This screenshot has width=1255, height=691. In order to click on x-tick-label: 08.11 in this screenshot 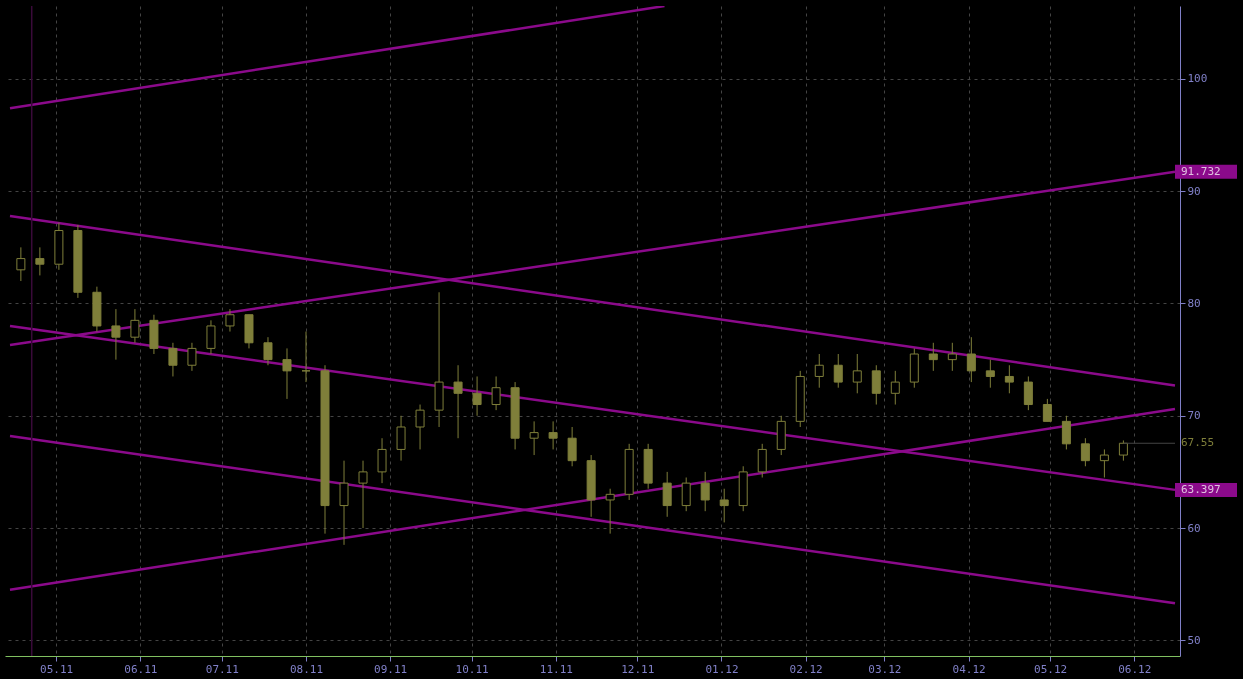, I will do `click(306, 669)`.